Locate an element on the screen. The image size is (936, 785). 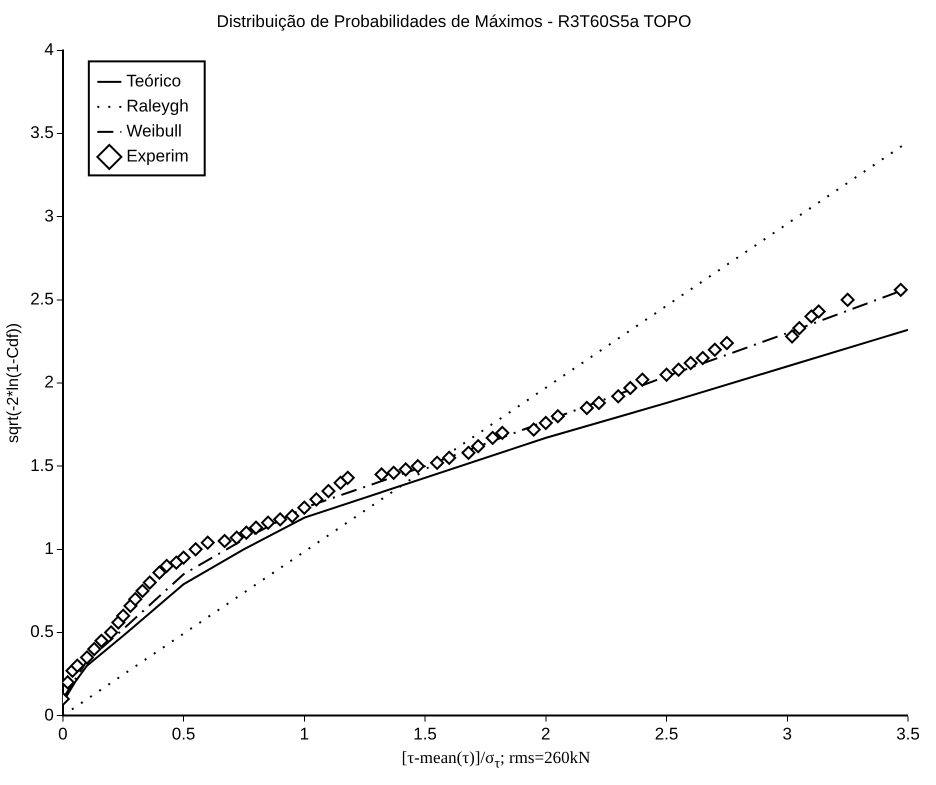
chart-title: Distribuição de Probabilidades de Máximos - R3T60S5a TOPO is located at coordinates (454, 21).